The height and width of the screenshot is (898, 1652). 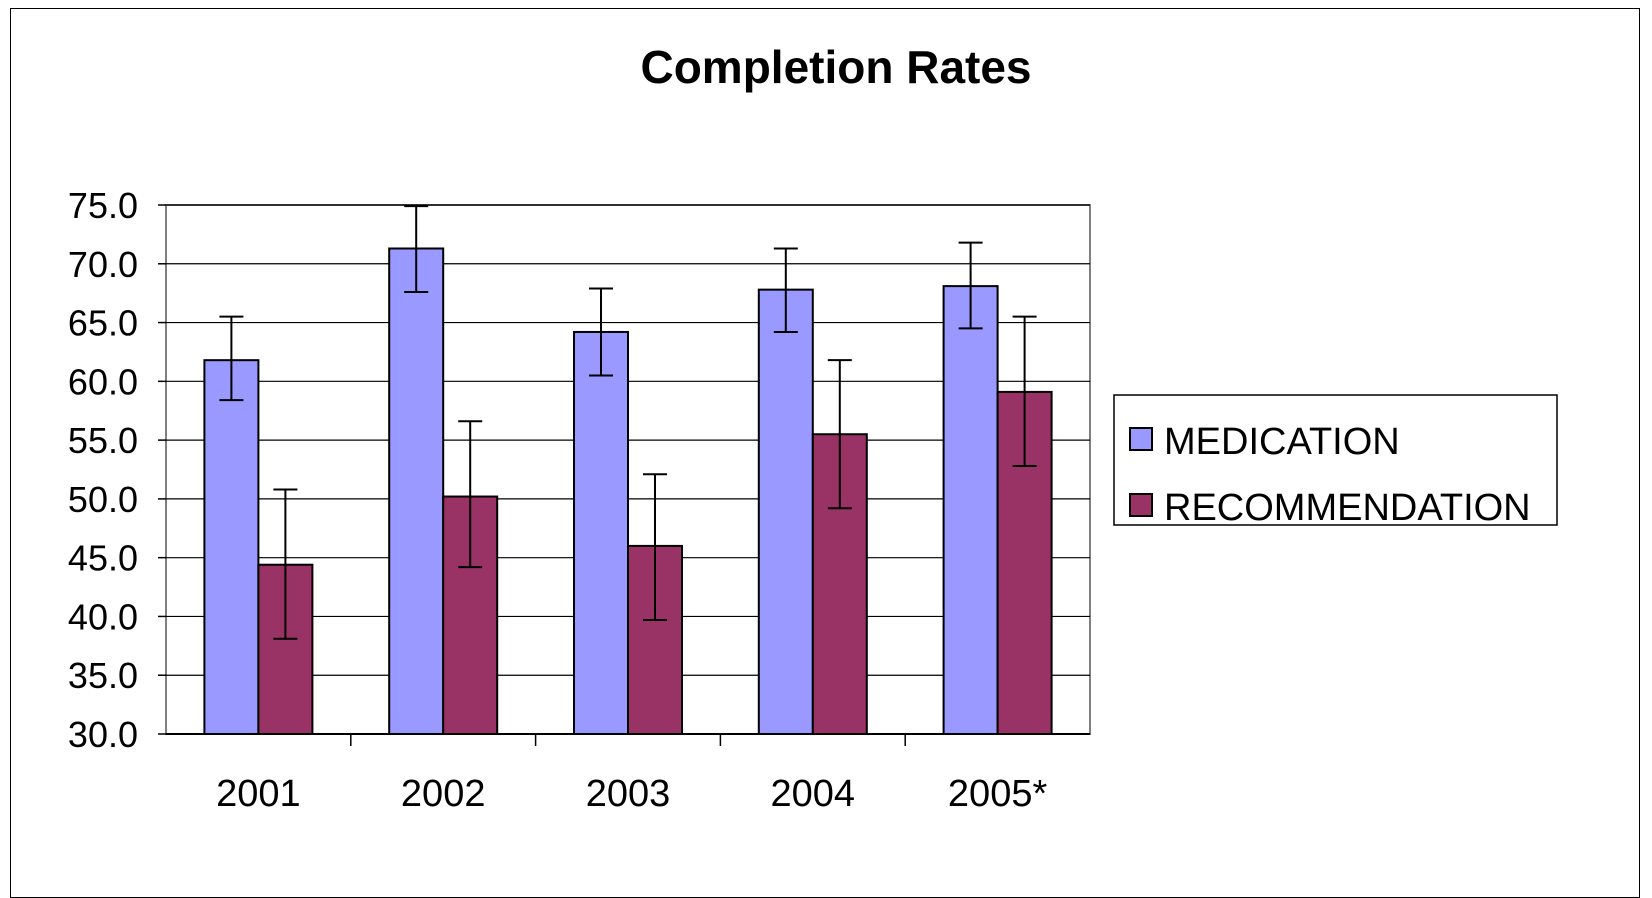 What do you see at coordinates (103, 381) in the screenshot?
I see `y-tick-label: 60.0` at bounding box center [103, 381].